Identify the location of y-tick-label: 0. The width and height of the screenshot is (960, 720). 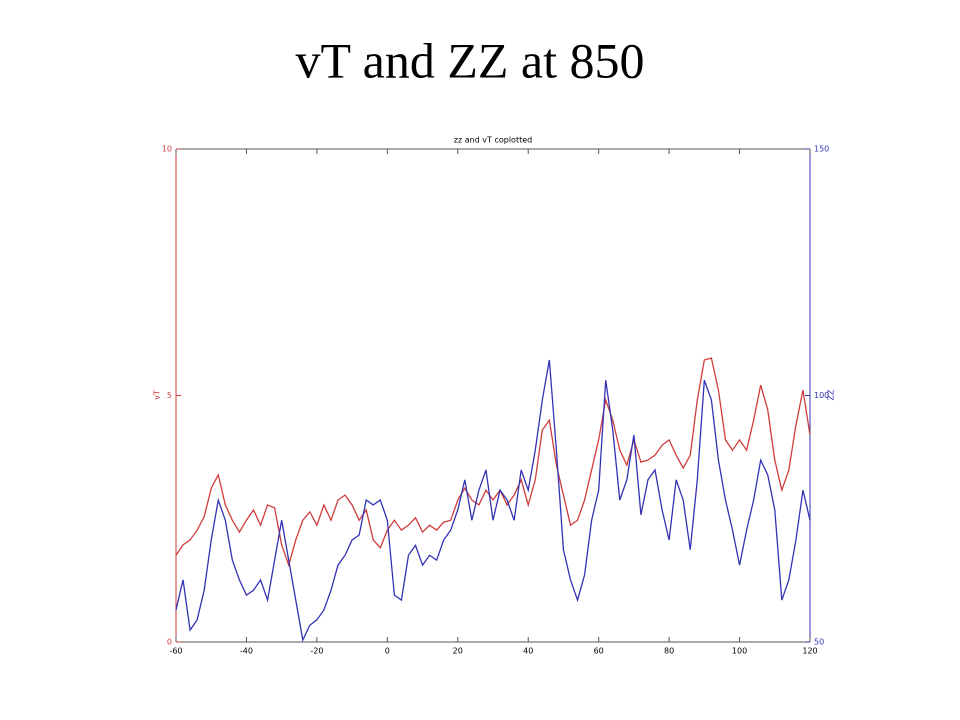
(169, 642).